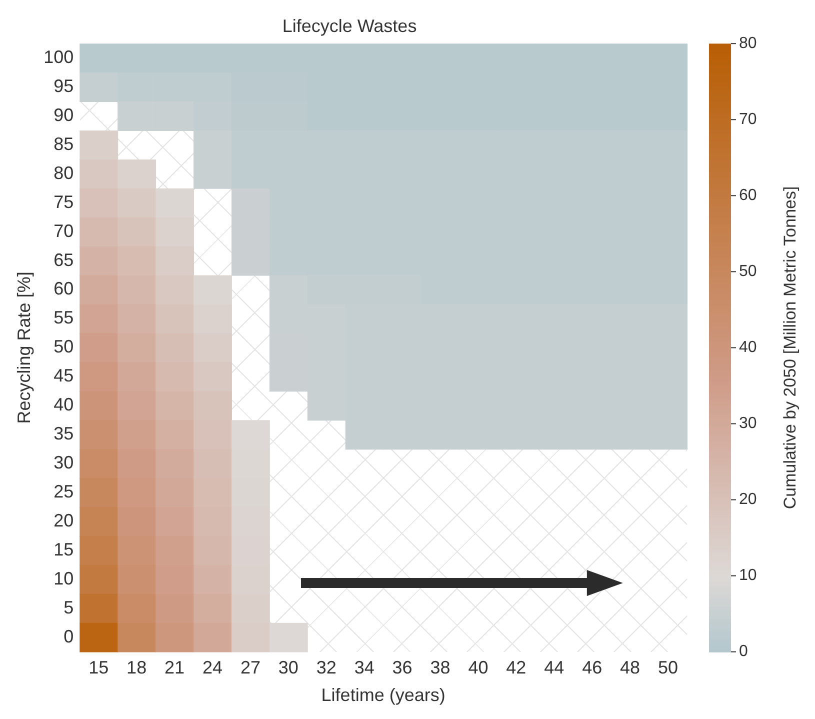 The image size is (815, 719). What do you see at coordinates (64, 376) in the screenshot?
I see `y-tick-label: 45` at bounding box center [64, 376].